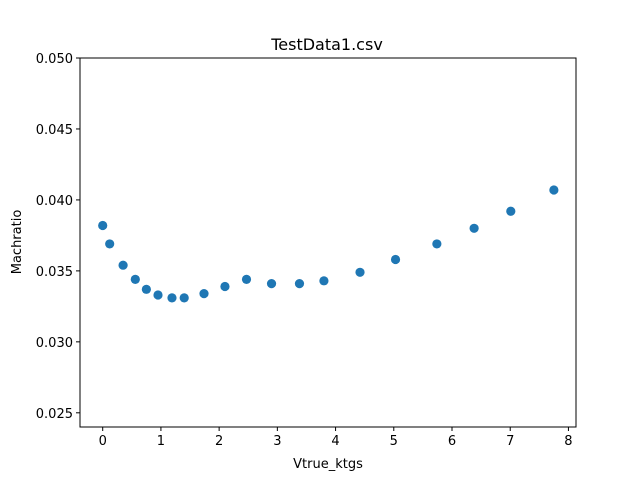 This screenshot has width=640, height=480. What do you see at coordinates (510, 441) in the screenshot?
I see `x-tick-label: 7` at bounding box center [510, 441].